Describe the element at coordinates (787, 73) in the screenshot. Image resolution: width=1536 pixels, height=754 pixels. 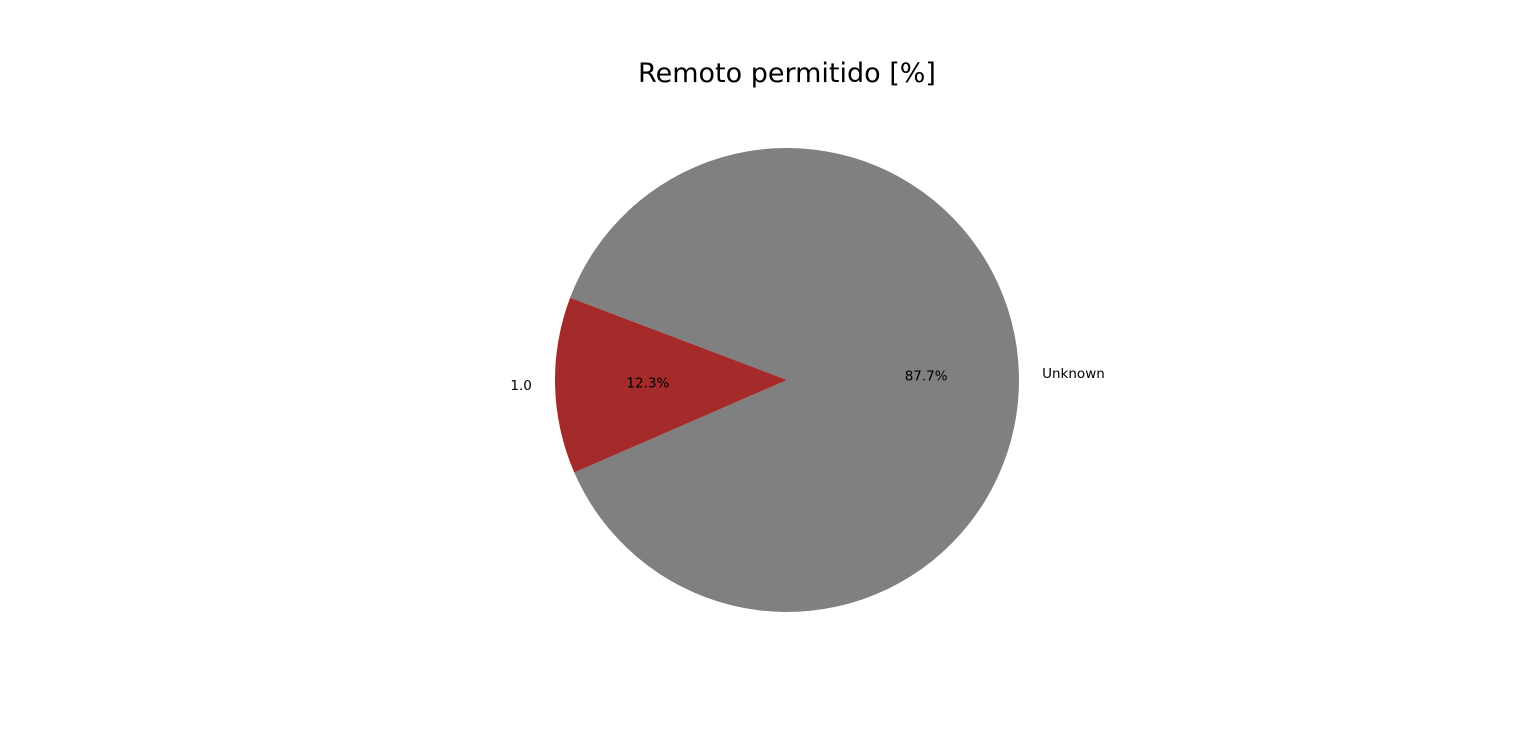
I see `chart-title: Remoto permitido [%]` at that location.